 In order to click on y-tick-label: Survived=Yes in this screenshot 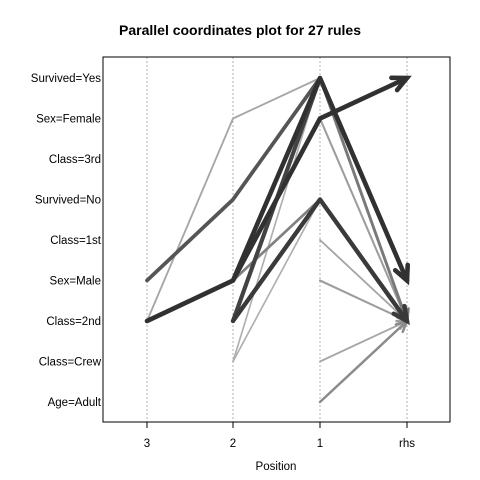, I will do `click(66, 79)`.